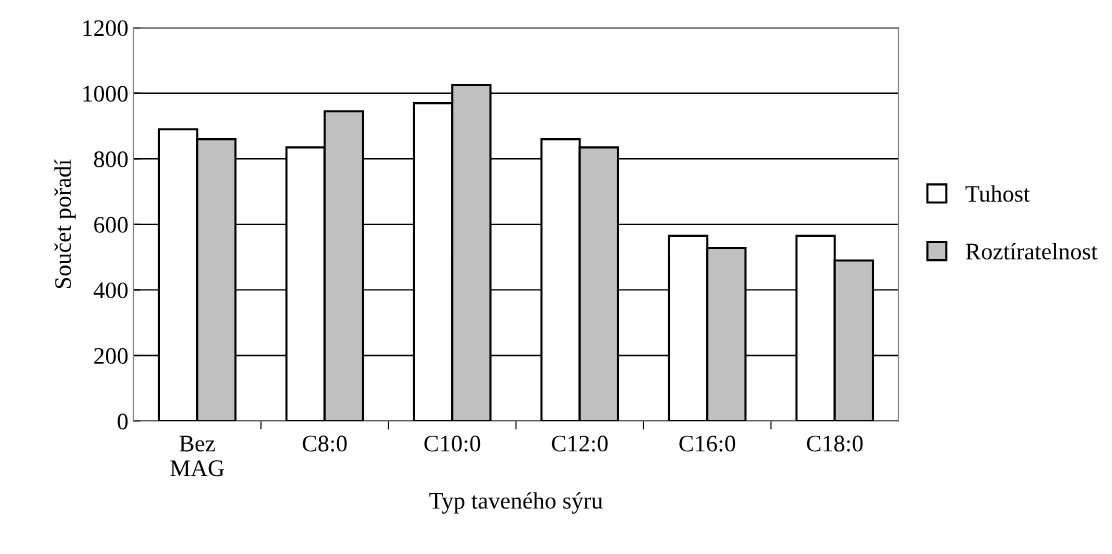  Describe the element at coordinates (65, 224) in the screenshot. I see `y-axis-title: Součet pořadí` at that location.